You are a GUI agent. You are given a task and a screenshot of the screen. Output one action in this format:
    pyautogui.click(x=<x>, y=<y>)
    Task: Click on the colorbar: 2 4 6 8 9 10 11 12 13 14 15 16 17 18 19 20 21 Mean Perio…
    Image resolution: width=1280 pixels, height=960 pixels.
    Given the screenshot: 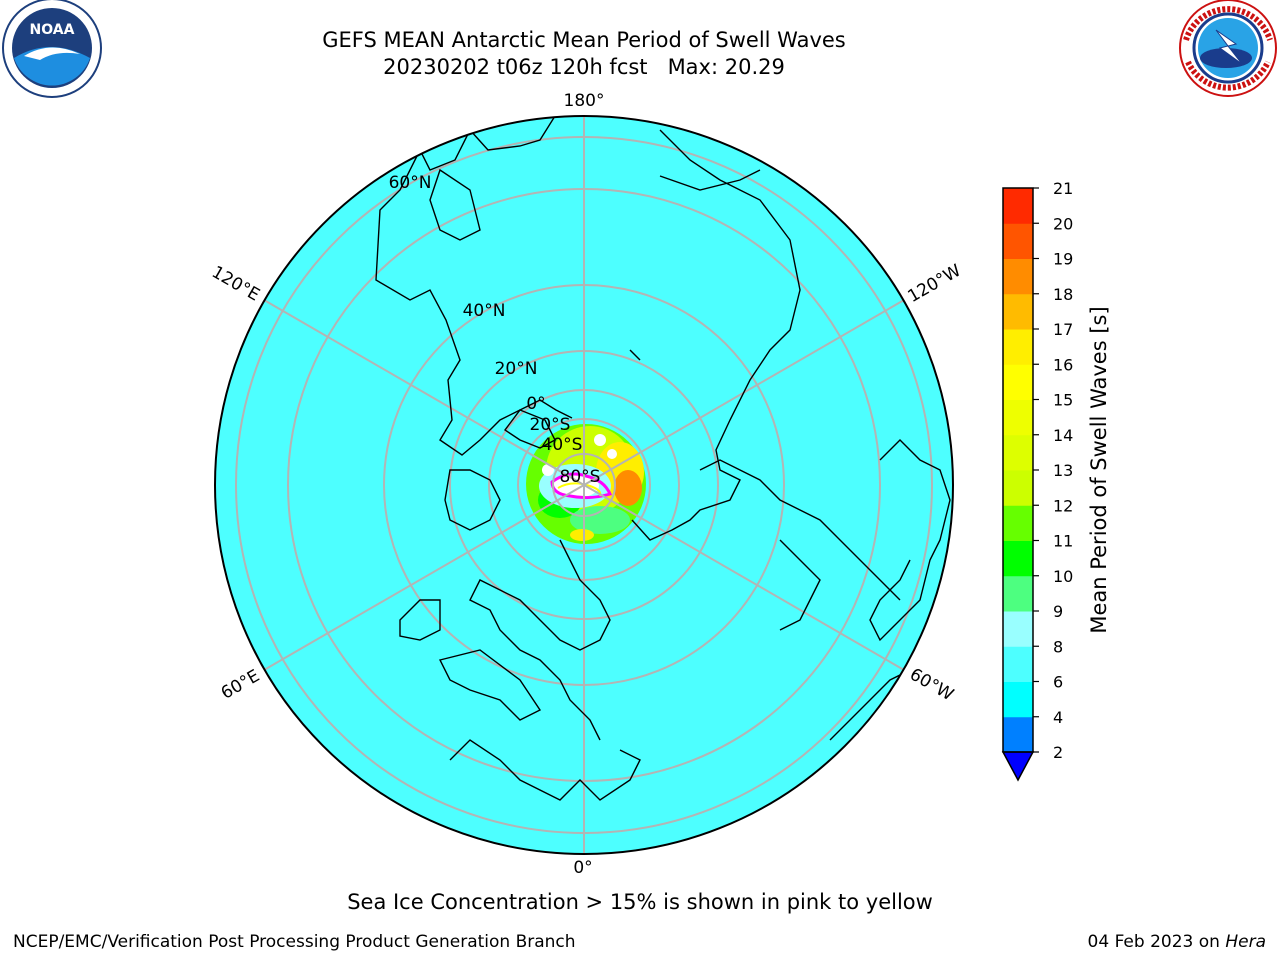 What is the action you would take?
    pyautogui.click(x=1056, y=480)
    